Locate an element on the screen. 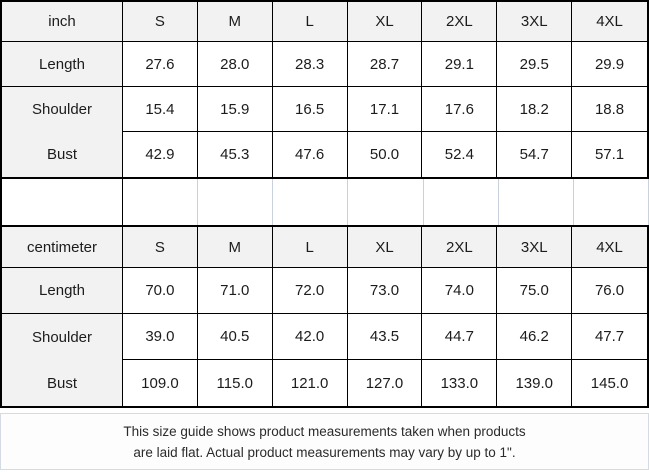 This screenshot has width=649, height=472. value-cell: 73.0 is located at coordinates (385, 291).